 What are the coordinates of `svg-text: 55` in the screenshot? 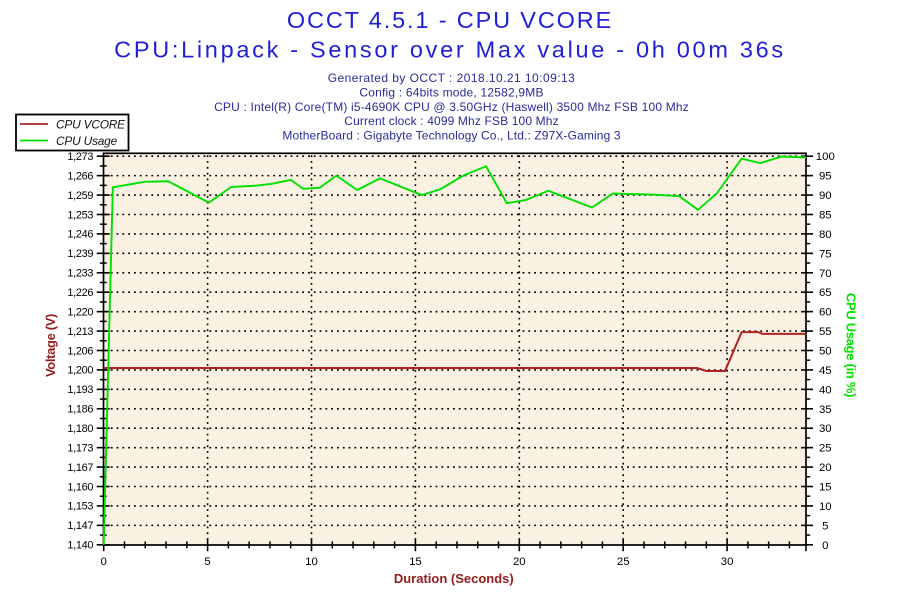 It's located at (825, 332).